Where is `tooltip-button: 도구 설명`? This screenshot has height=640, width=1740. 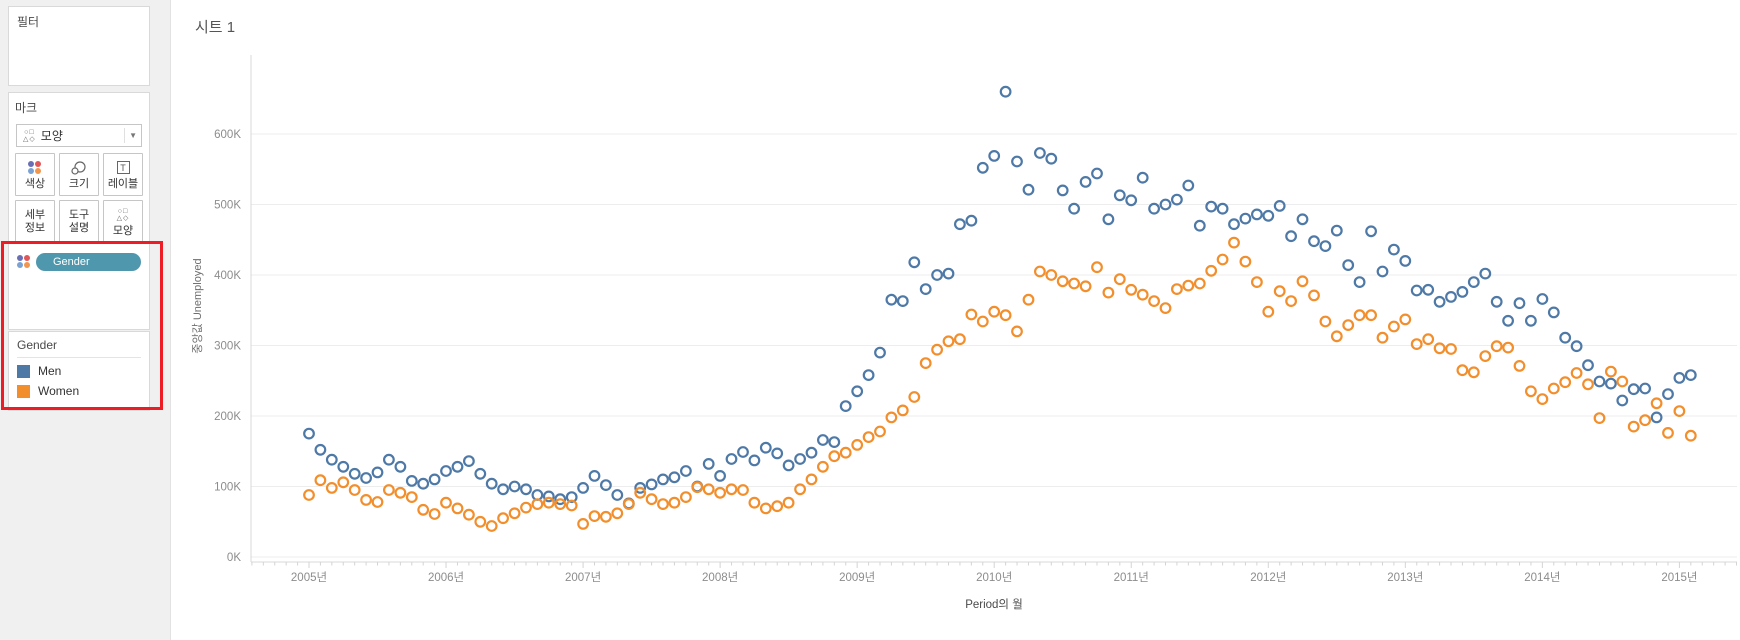 tooltip-button: 도구 설명 is located at coordinates (79, 221).